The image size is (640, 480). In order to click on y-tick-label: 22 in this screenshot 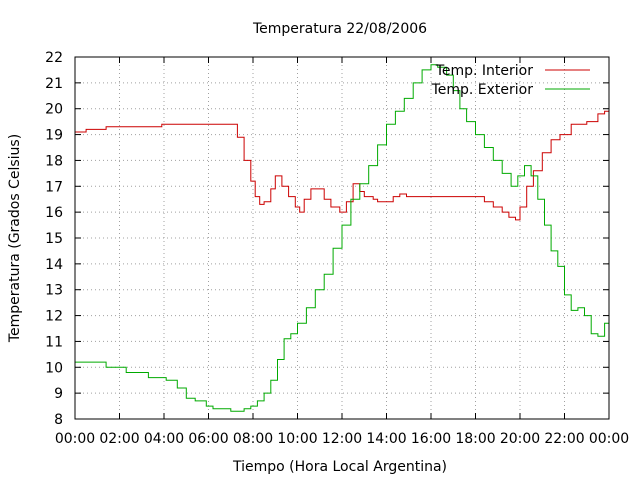, I will do `click(54, 58)`.